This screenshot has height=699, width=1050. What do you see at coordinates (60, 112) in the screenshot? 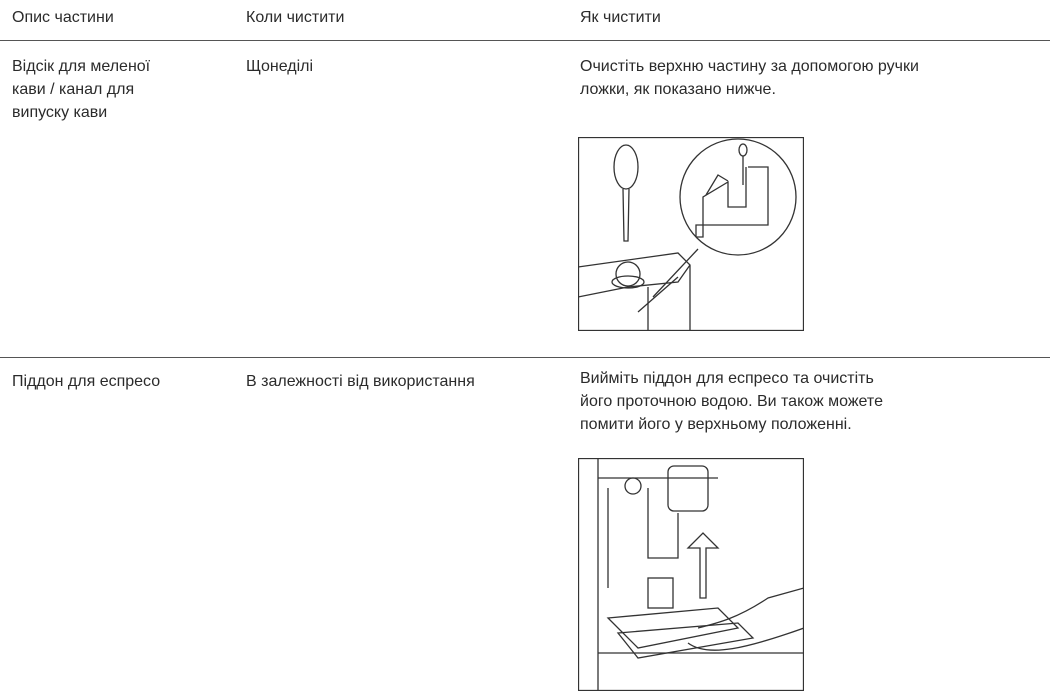
I see `cell: випуску кави` at bounding box center [60, 112].